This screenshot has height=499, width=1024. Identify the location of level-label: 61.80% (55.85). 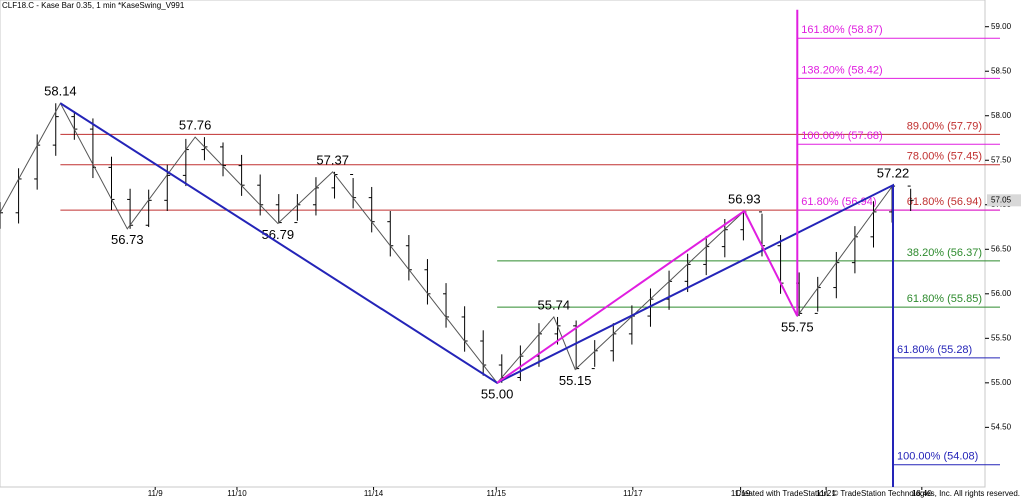
(944, 299).